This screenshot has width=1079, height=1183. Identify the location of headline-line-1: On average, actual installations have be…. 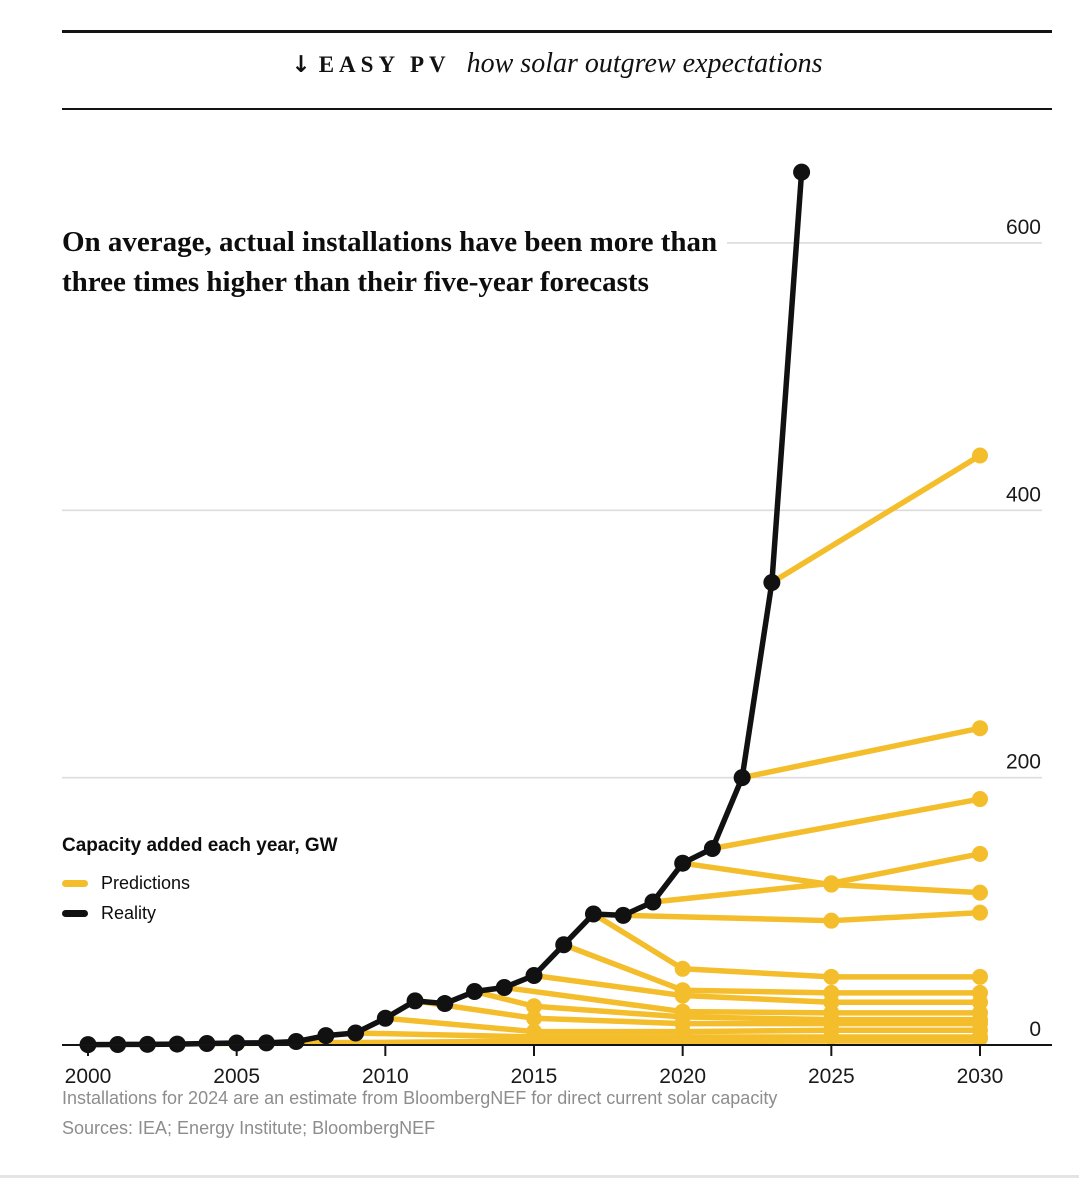
(390, 242).